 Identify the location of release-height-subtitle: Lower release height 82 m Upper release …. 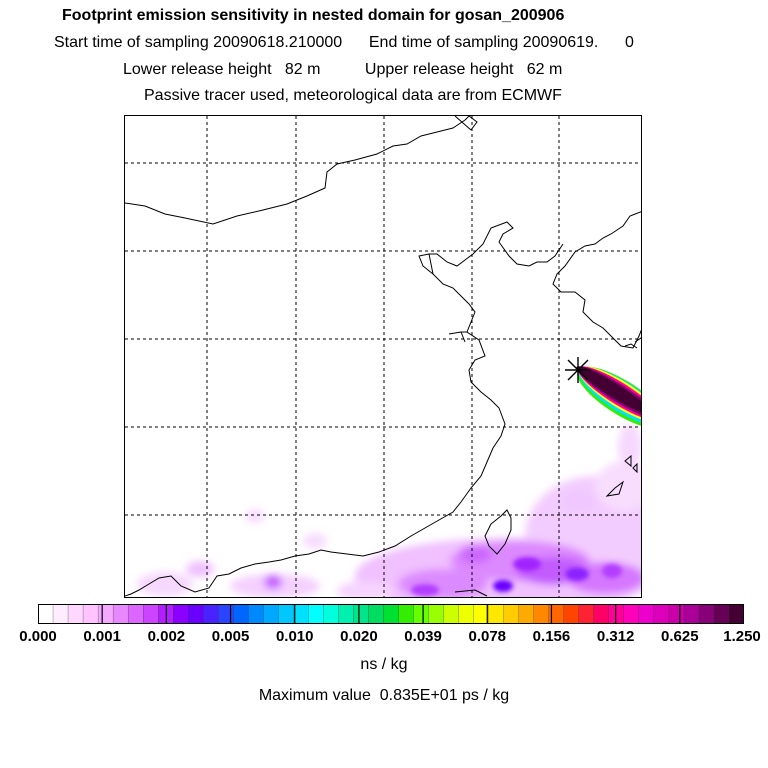
(343, 69).